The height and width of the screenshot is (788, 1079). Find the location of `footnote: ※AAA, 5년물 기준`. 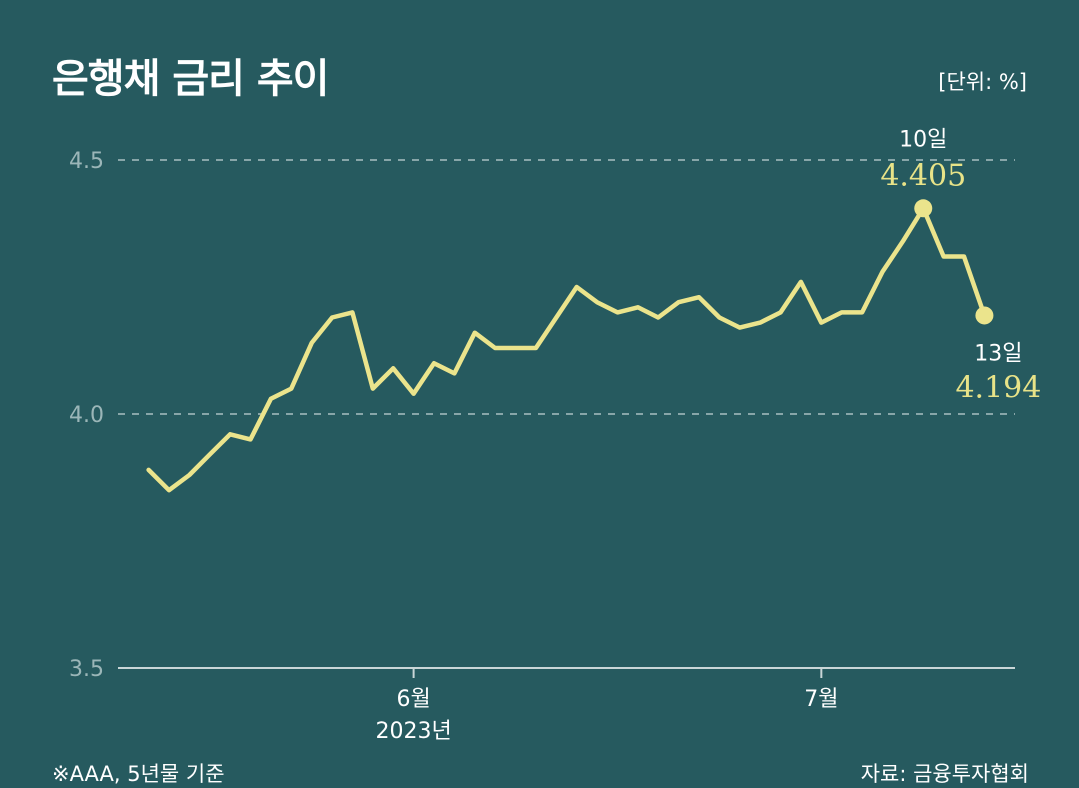

footnote: ※AAA, 5년물 기준 is located at coordinates (138, 773).